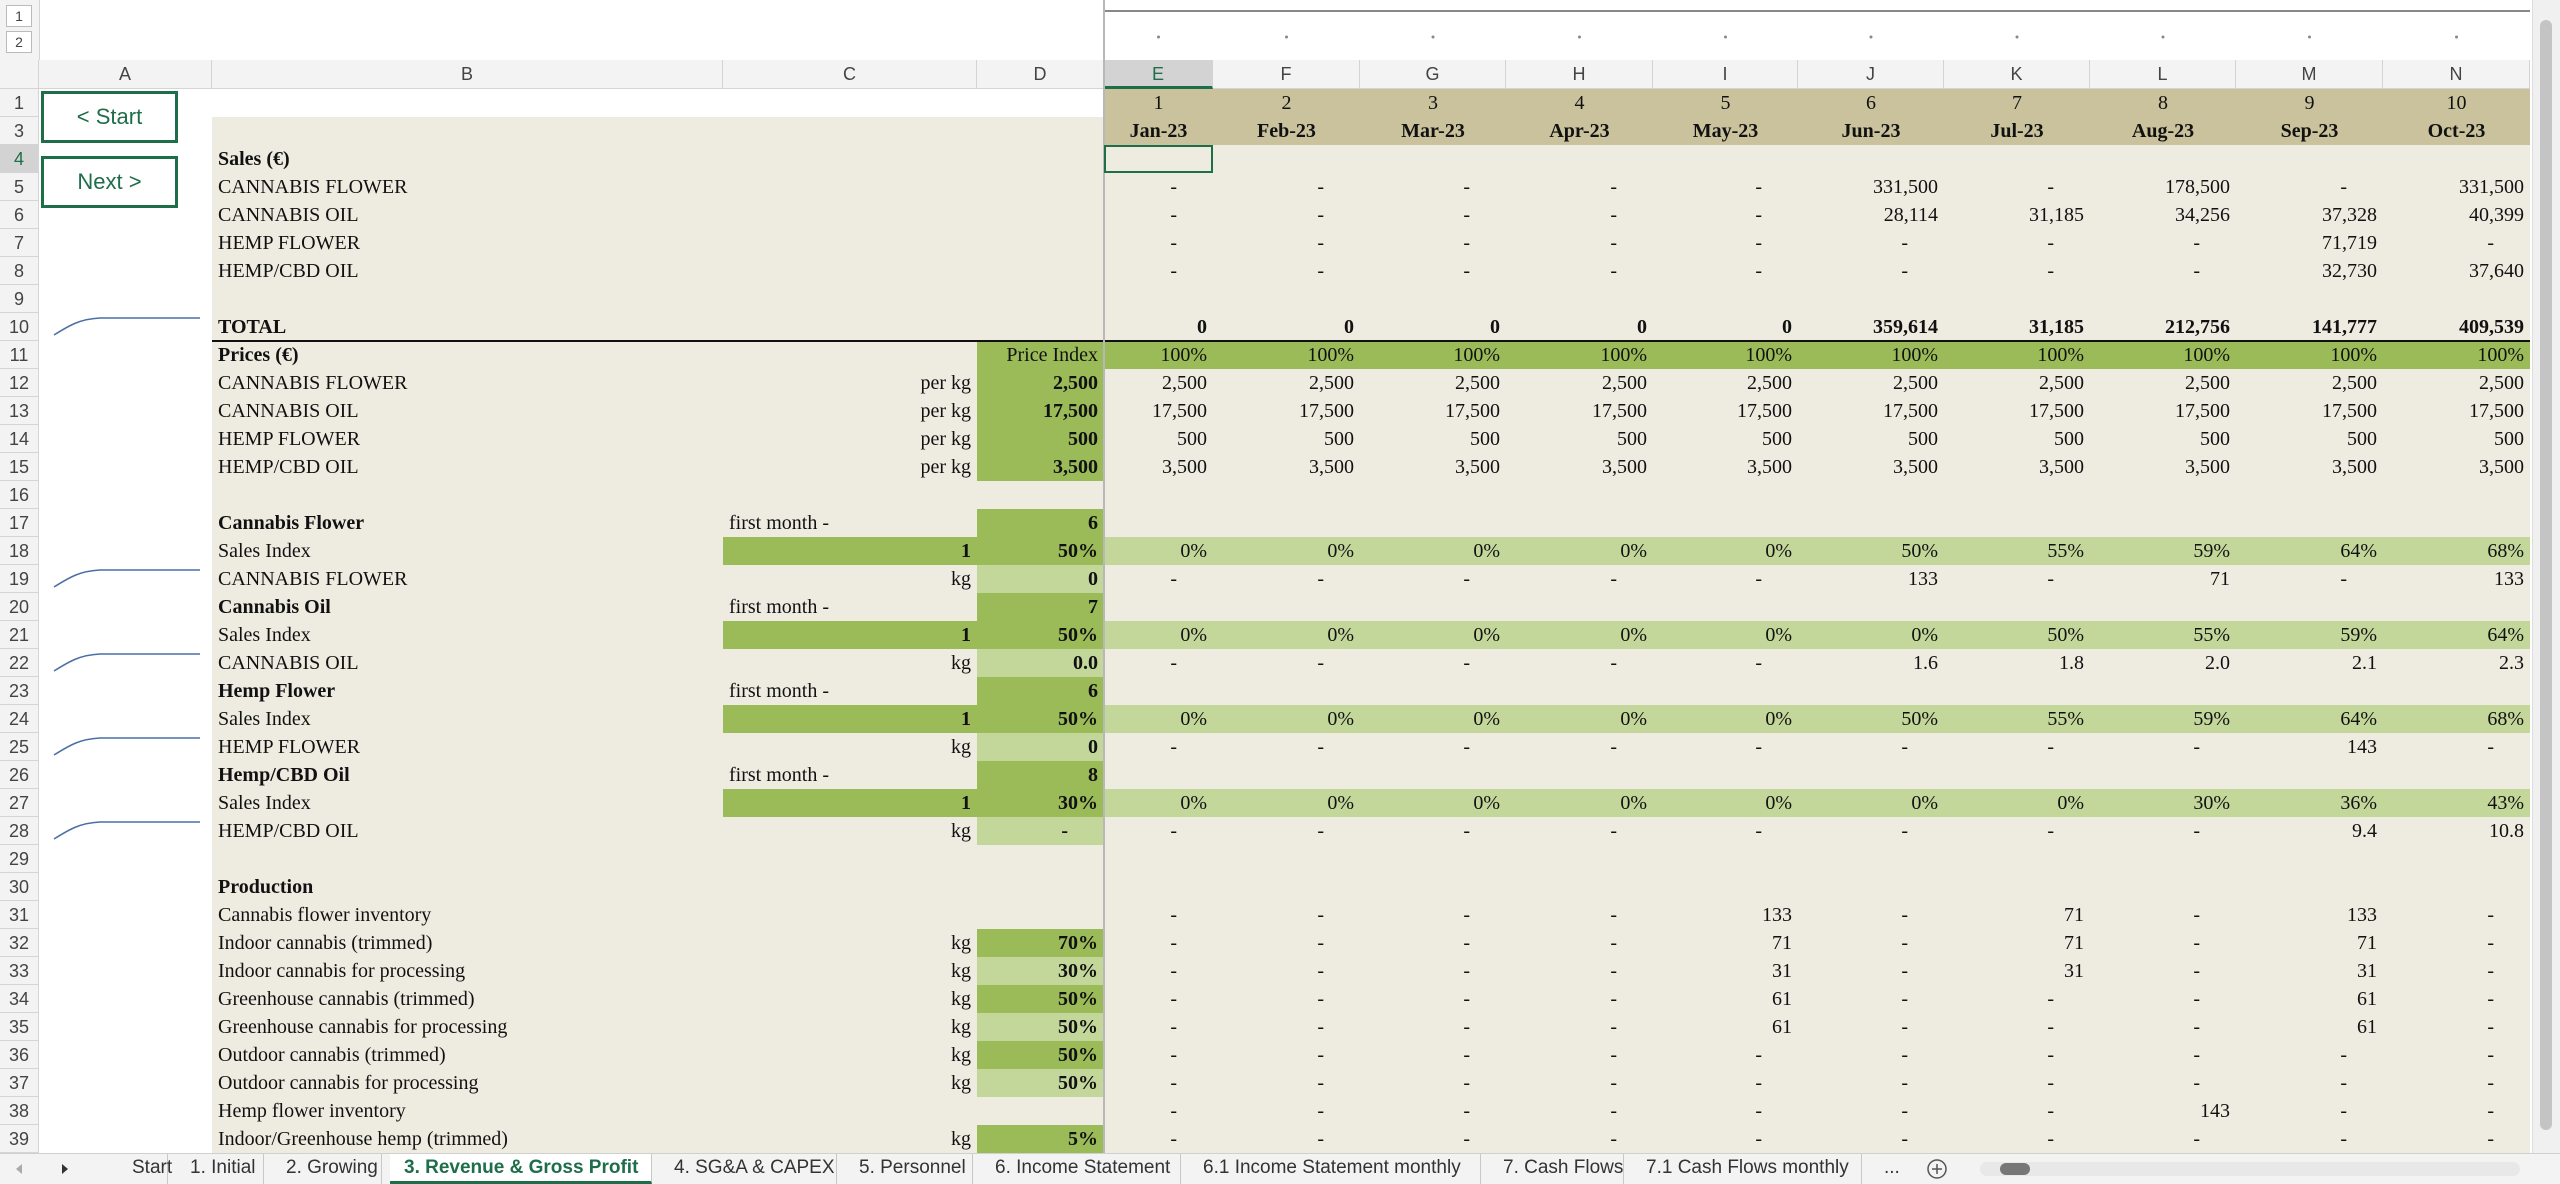 Image resolution: width=2560 pixels, height=1184 pixels. What do you see at coordinates (1433, 74) in the screenshot?
I see `column-header: G` at bounding box center [1433, 74].